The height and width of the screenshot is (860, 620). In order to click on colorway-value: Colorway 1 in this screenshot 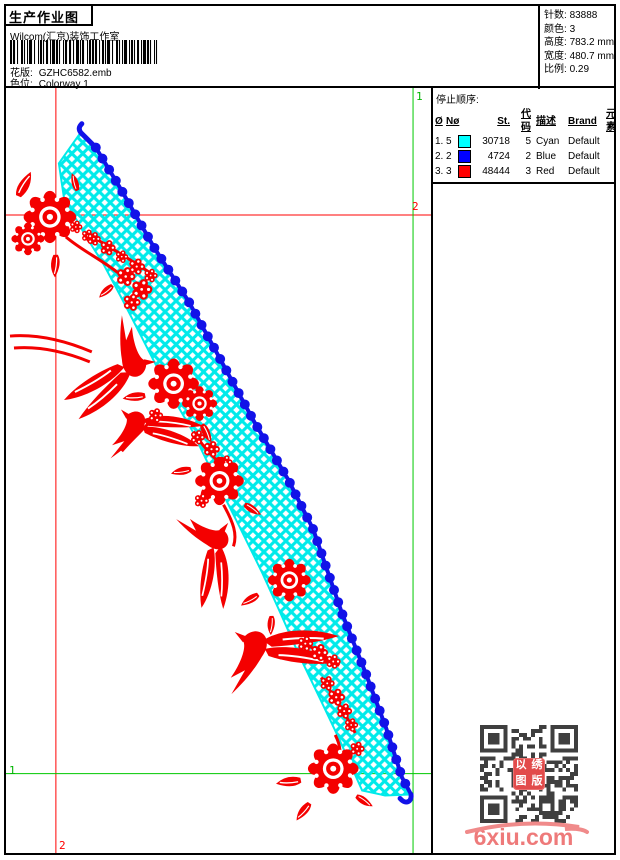, I will do `click(63, 84)`.